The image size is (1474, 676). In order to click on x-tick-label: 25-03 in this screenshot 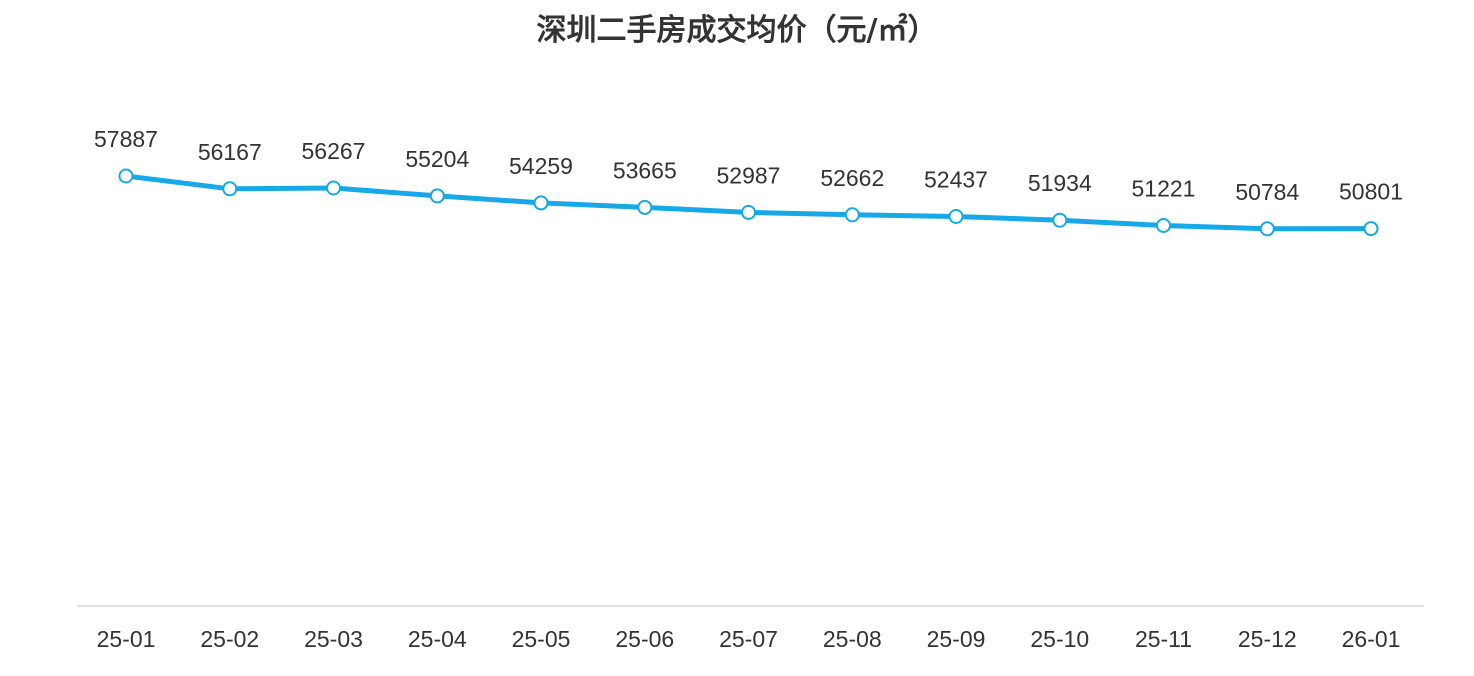, I will do `click(333, 639)`.